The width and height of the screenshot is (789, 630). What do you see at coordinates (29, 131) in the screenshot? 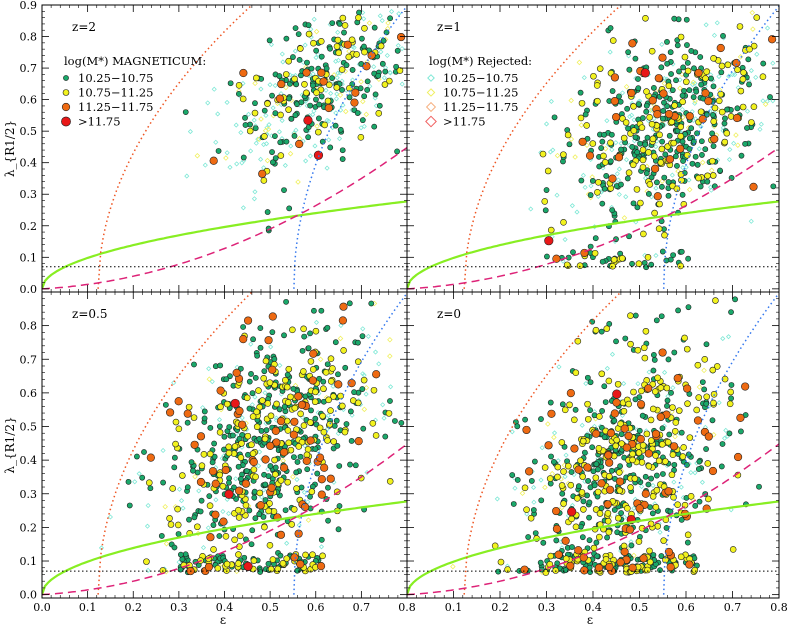
I see `y-tick-label: 0.5` at bounding box center [29, 131].